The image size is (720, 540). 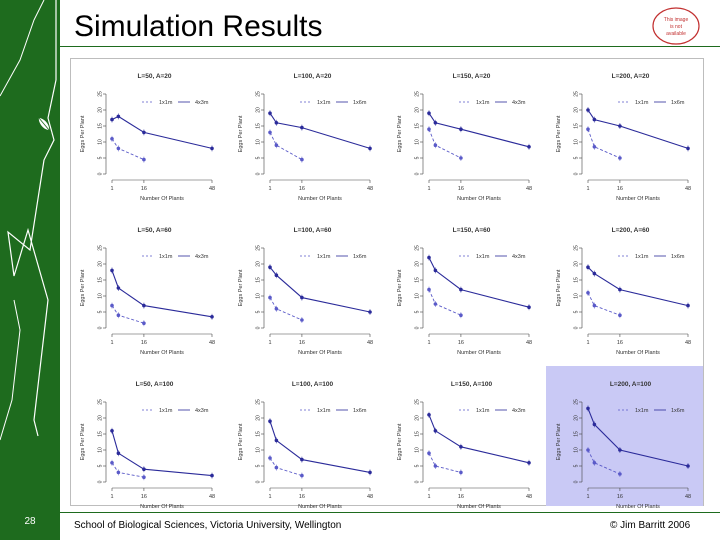 I want to click on legend-label: 1x1m, so click(x=166, y=103).